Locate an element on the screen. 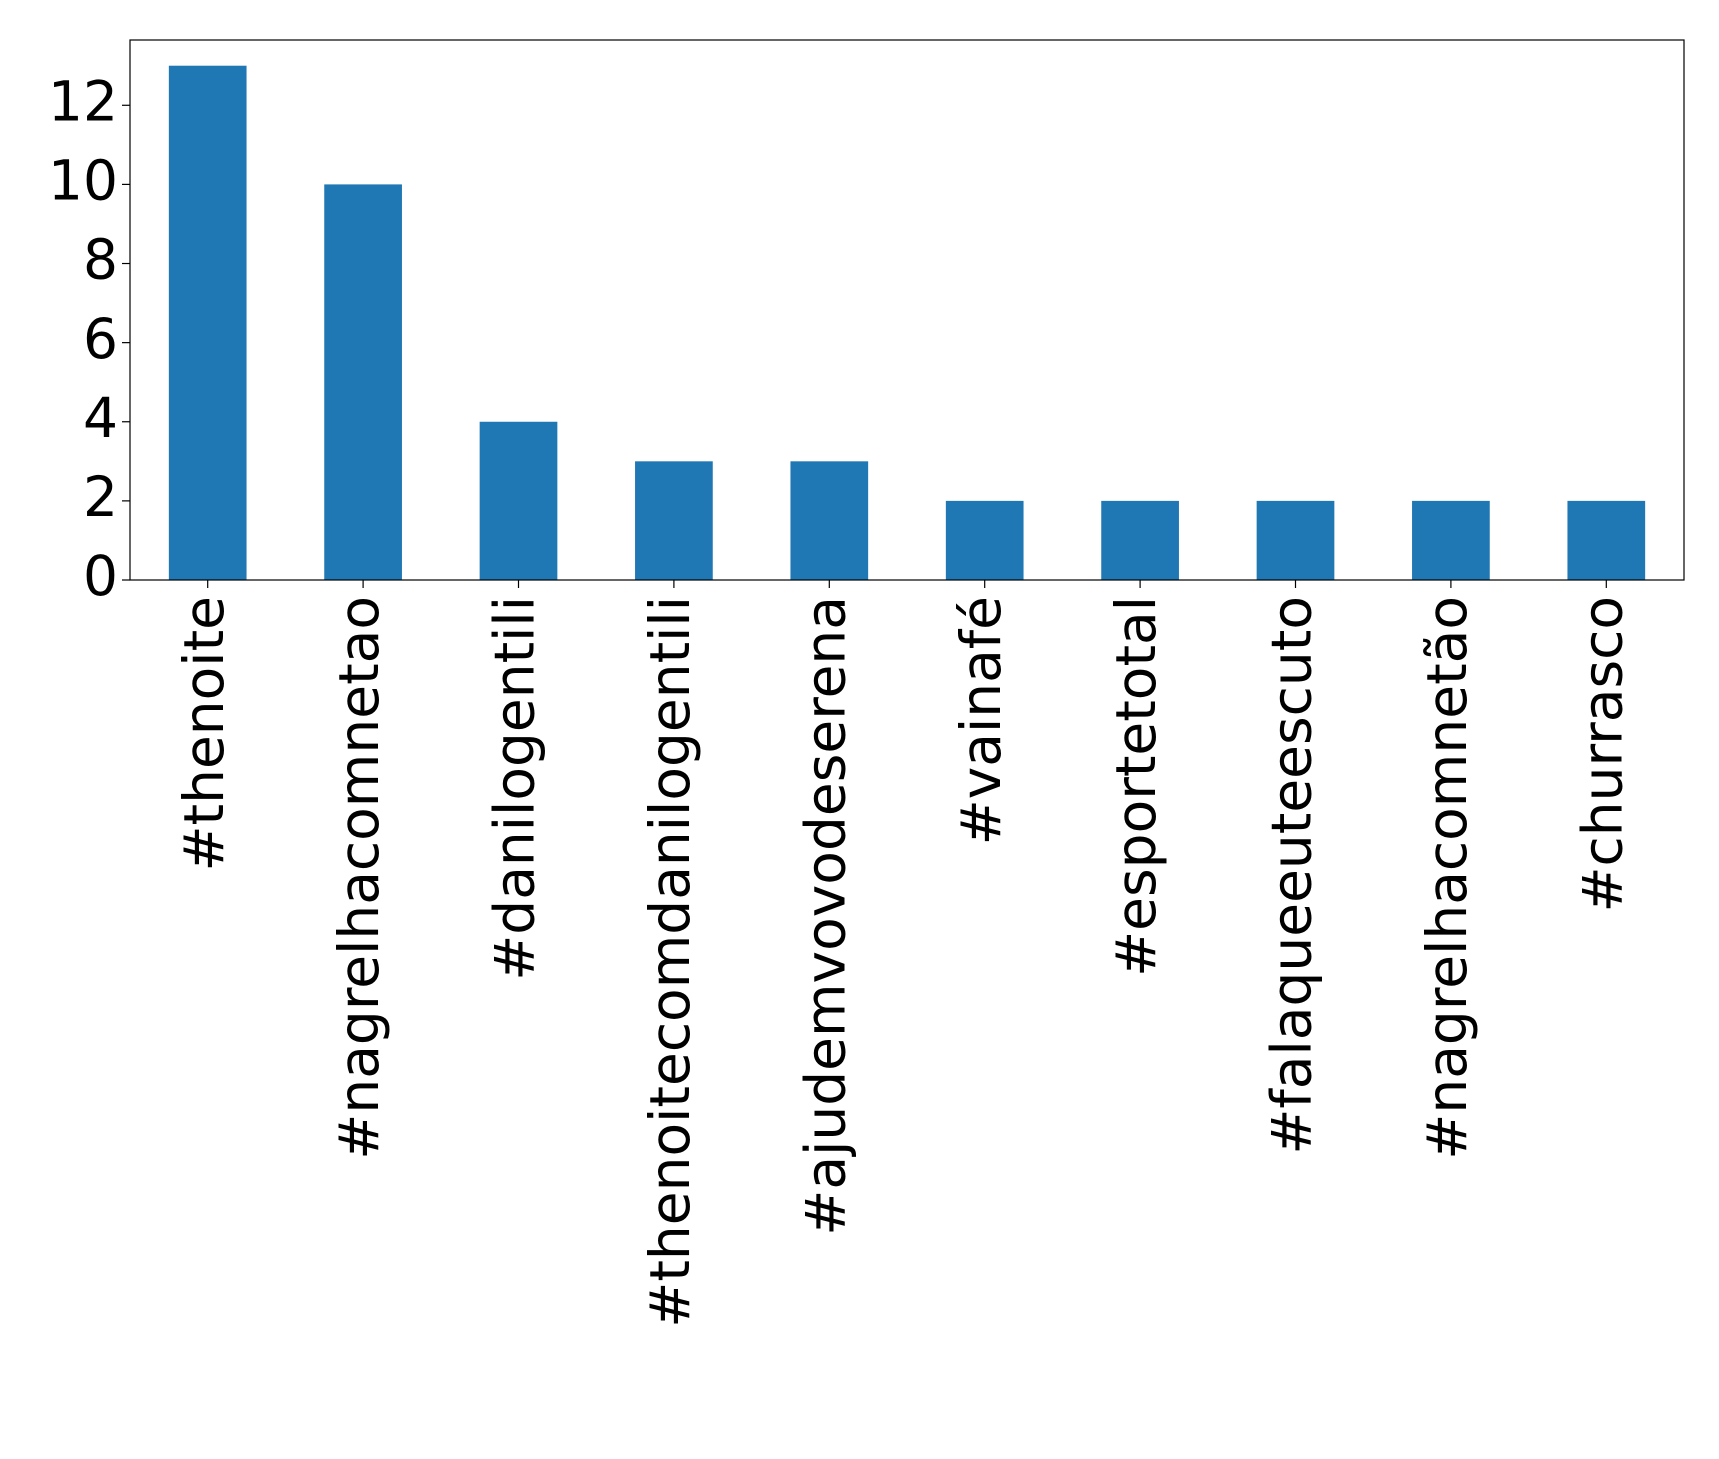 Image resolution: width=1719 pixels, height=1459 pixels. y-tick-label: 2 is located at coordinates (100, 497).